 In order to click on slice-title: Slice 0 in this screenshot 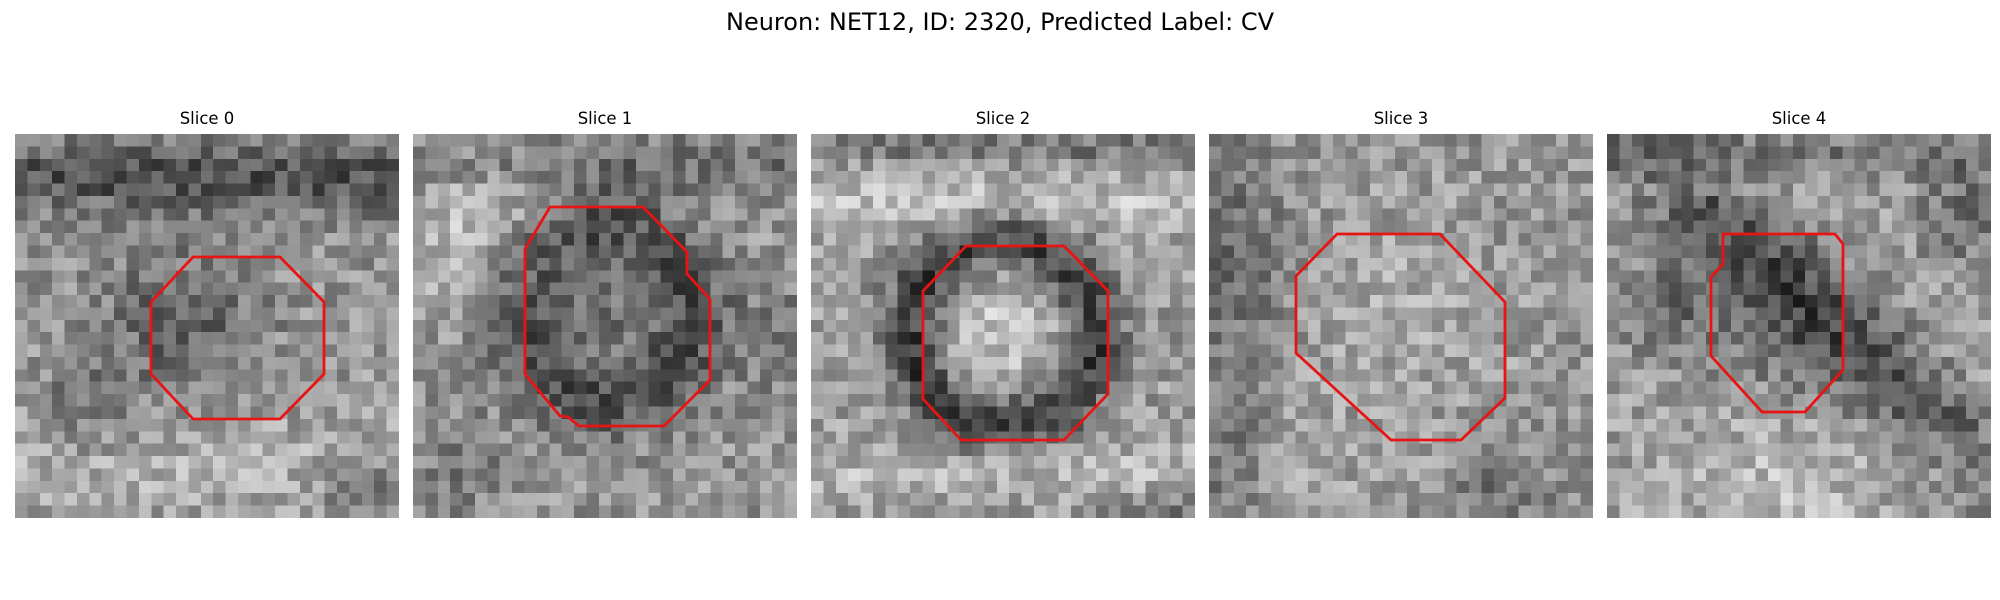, I will do `click(207, 118)`.